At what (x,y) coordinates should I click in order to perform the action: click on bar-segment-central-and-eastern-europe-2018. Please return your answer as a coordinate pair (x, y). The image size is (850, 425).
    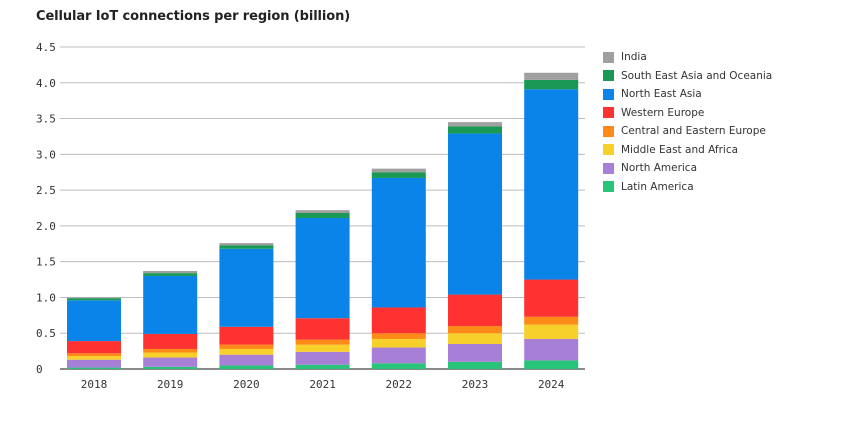
    Looking at the image, I should click on (94, 355).